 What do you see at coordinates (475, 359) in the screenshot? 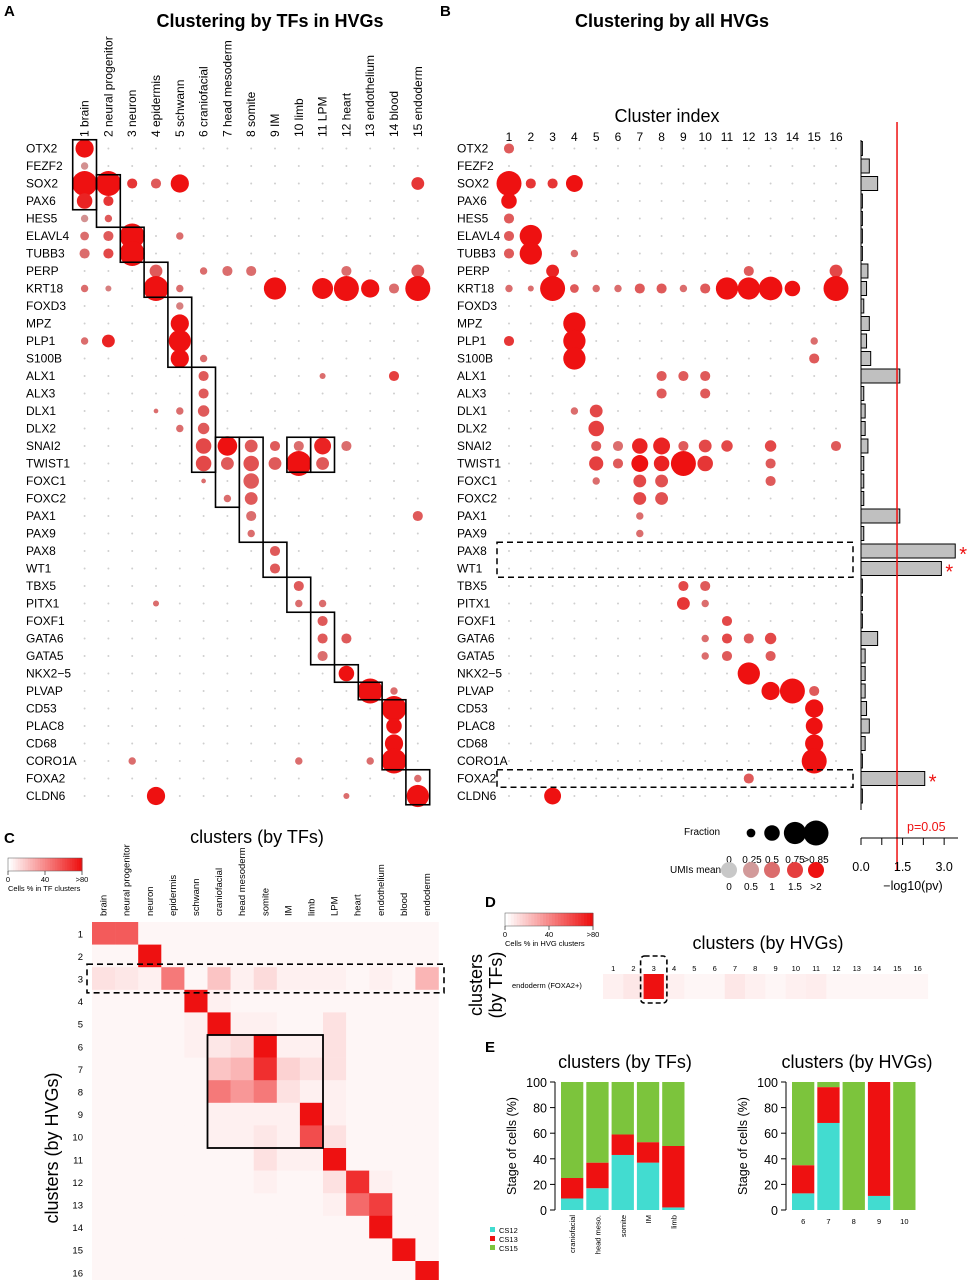
I see `panel-b-gene-label: S100B` at bounding box center [475, 359].